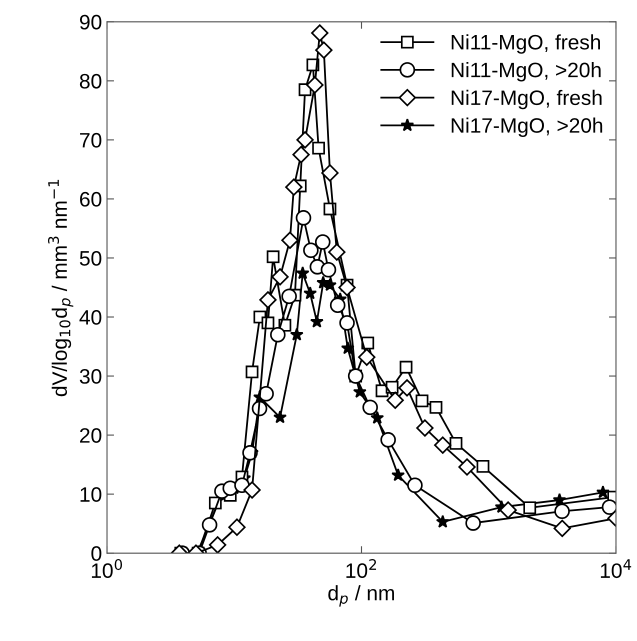 This screenshot has width=637, height=641. What do you see at coordinates (91, 435) in the screenshot?
I see `y-tick-label: 20` at bounding box center [91, 435].